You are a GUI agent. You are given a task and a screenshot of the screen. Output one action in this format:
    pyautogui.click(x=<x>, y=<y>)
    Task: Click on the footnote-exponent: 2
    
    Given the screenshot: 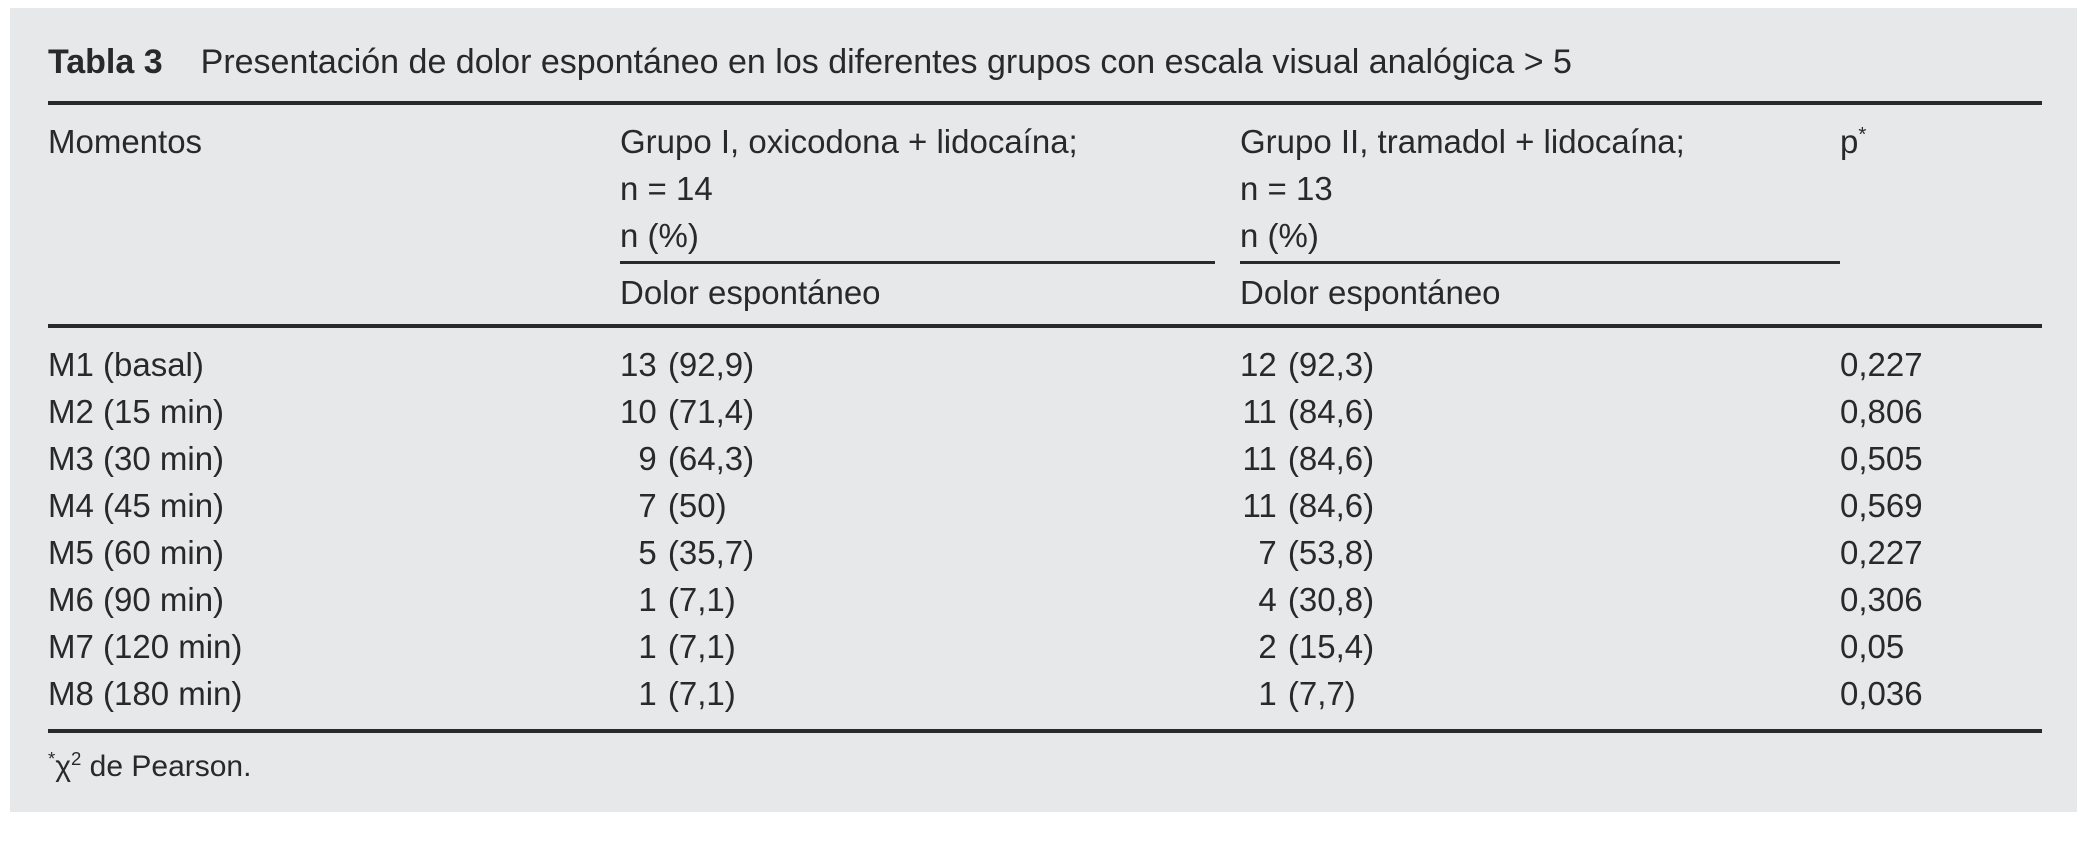 What is the action you would take?
    pyautogui.click(x=76, y=758)
    